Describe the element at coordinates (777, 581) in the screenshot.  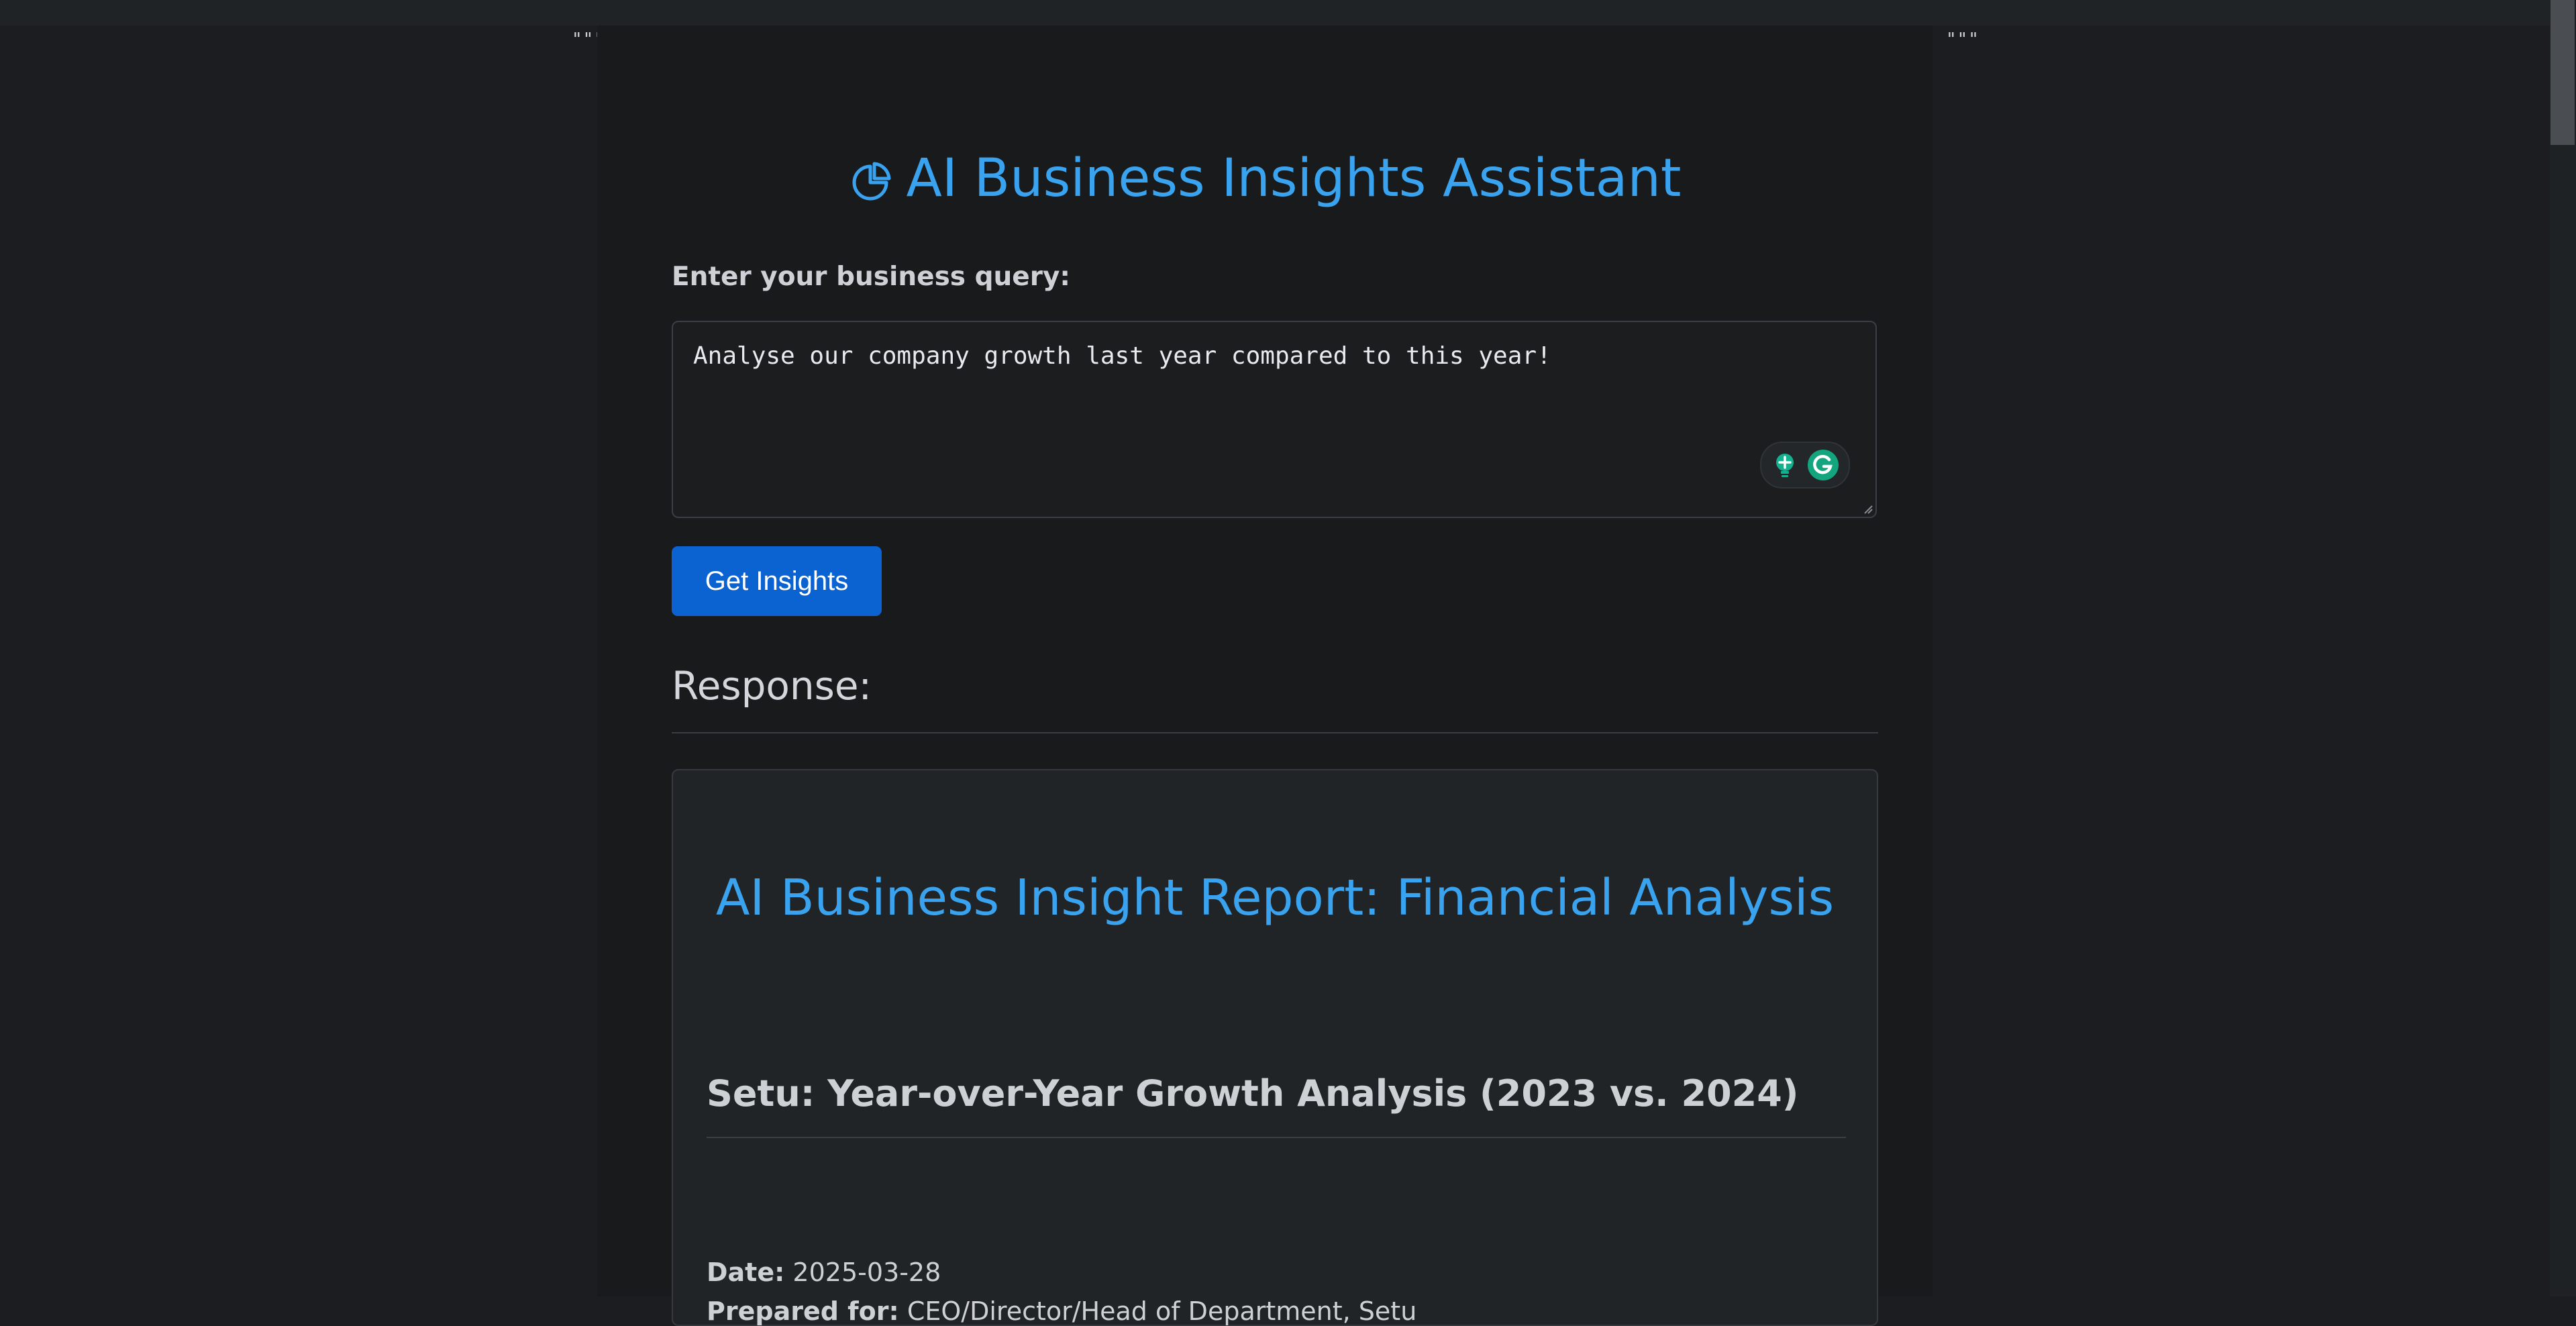
I see `get-insights-button: Get Insights` at that location.